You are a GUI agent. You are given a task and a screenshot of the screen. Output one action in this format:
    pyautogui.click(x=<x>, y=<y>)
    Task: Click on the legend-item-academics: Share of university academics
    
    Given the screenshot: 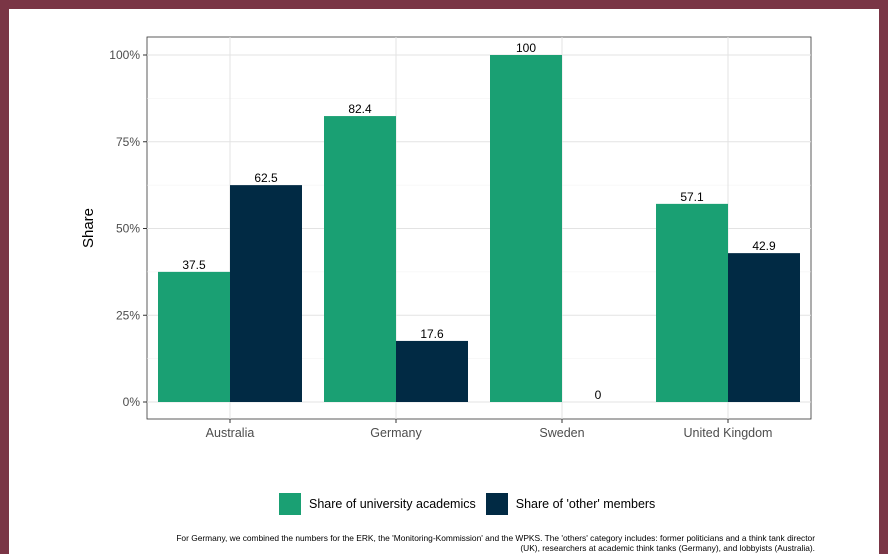 What is the action you would take?
    pyautogui.click(x=377, y=504)
    